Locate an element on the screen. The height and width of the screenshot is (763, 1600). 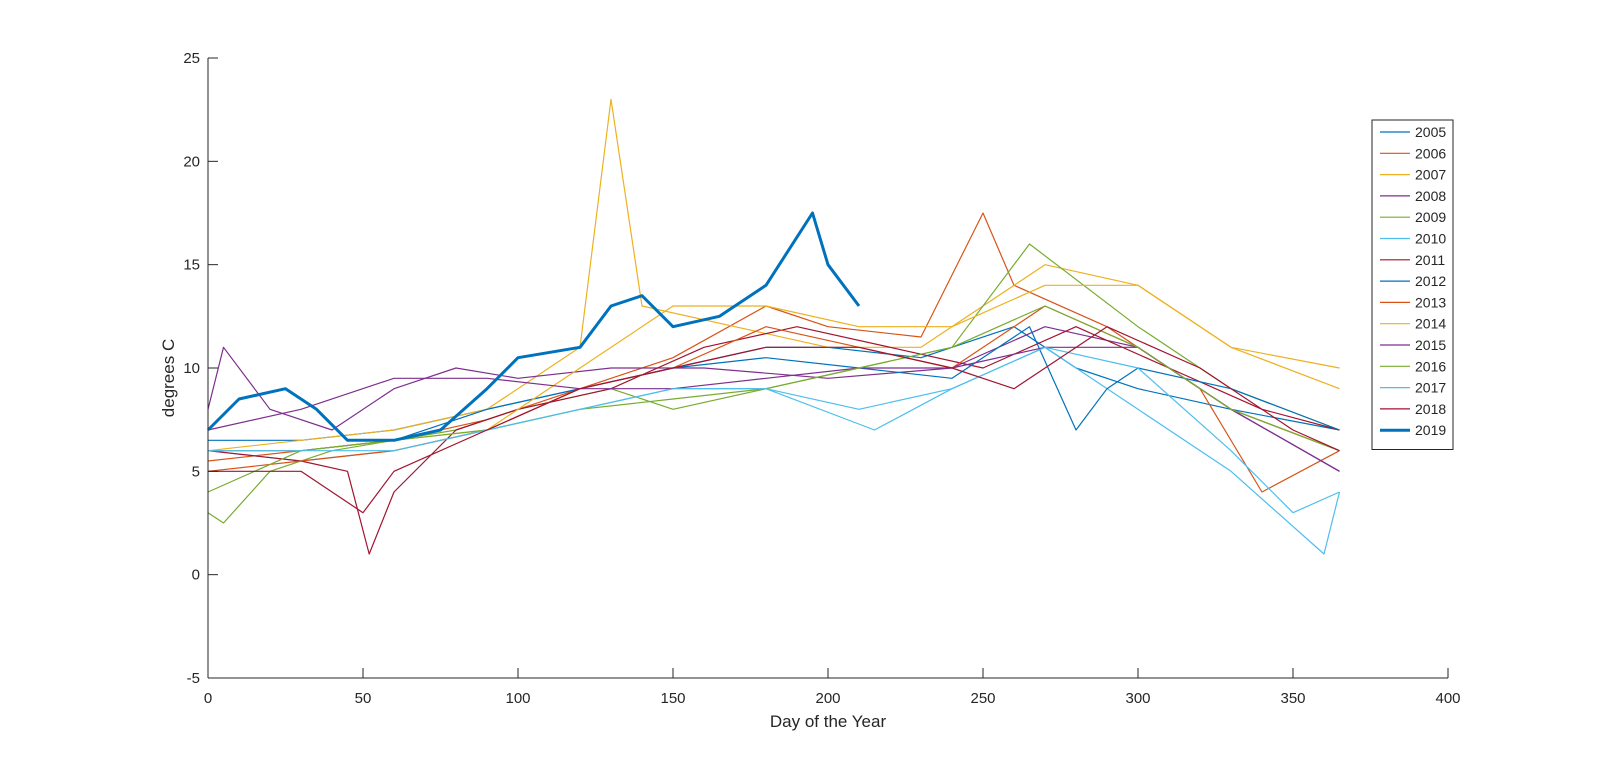
y-tick-label: 10 is located at coordinates (191, 368).